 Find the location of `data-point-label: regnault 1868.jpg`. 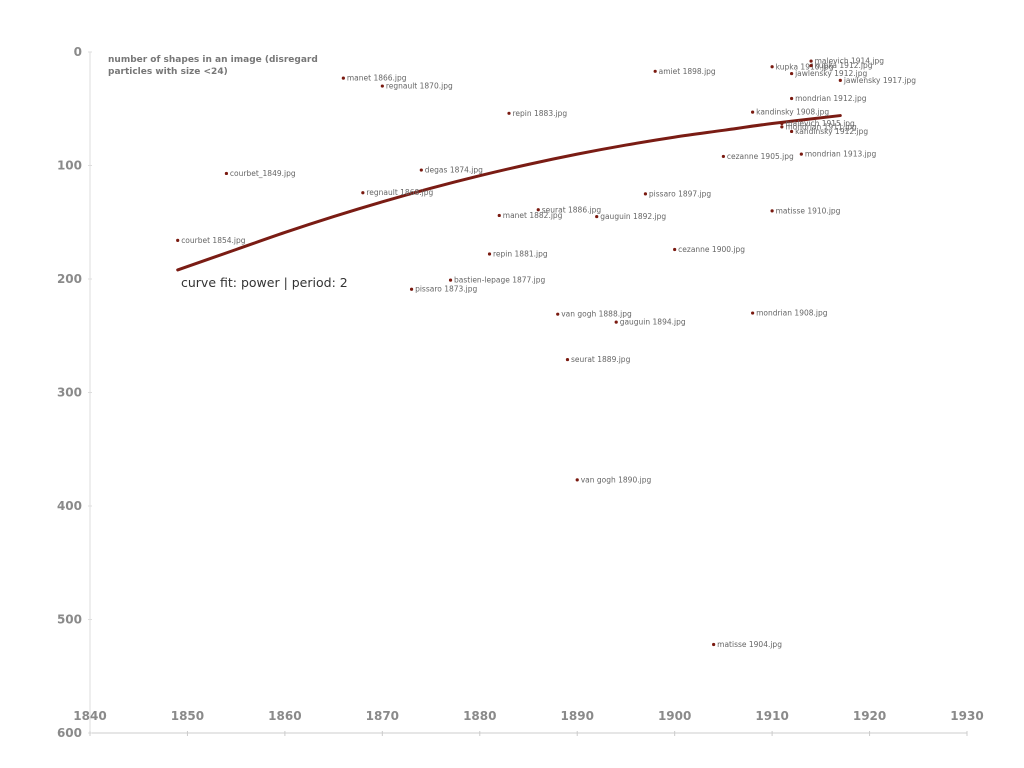

data-point-label: regnault 1868.jpg is located at coordinates (399, 192).